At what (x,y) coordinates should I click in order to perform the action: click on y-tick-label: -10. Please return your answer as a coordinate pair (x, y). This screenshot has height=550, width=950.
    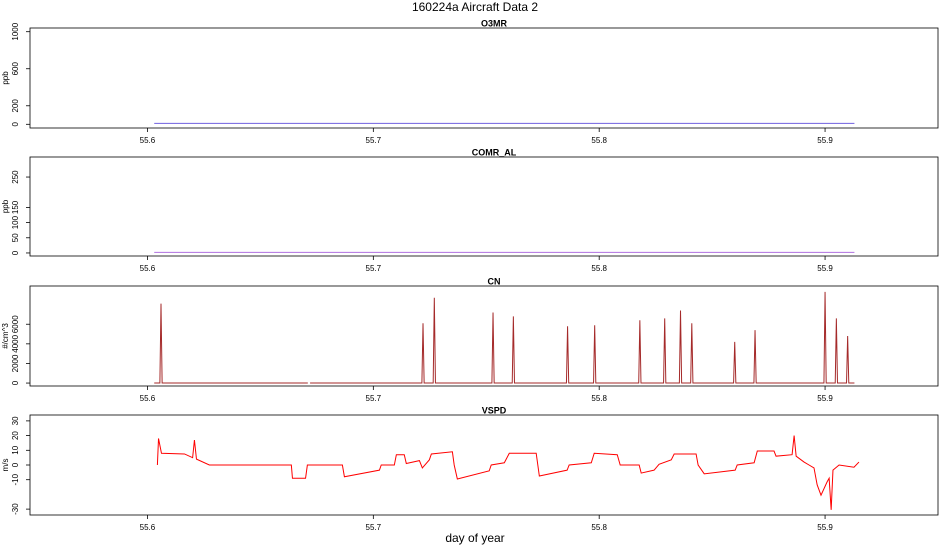
    Looking at the image, I should click on (15, 479).